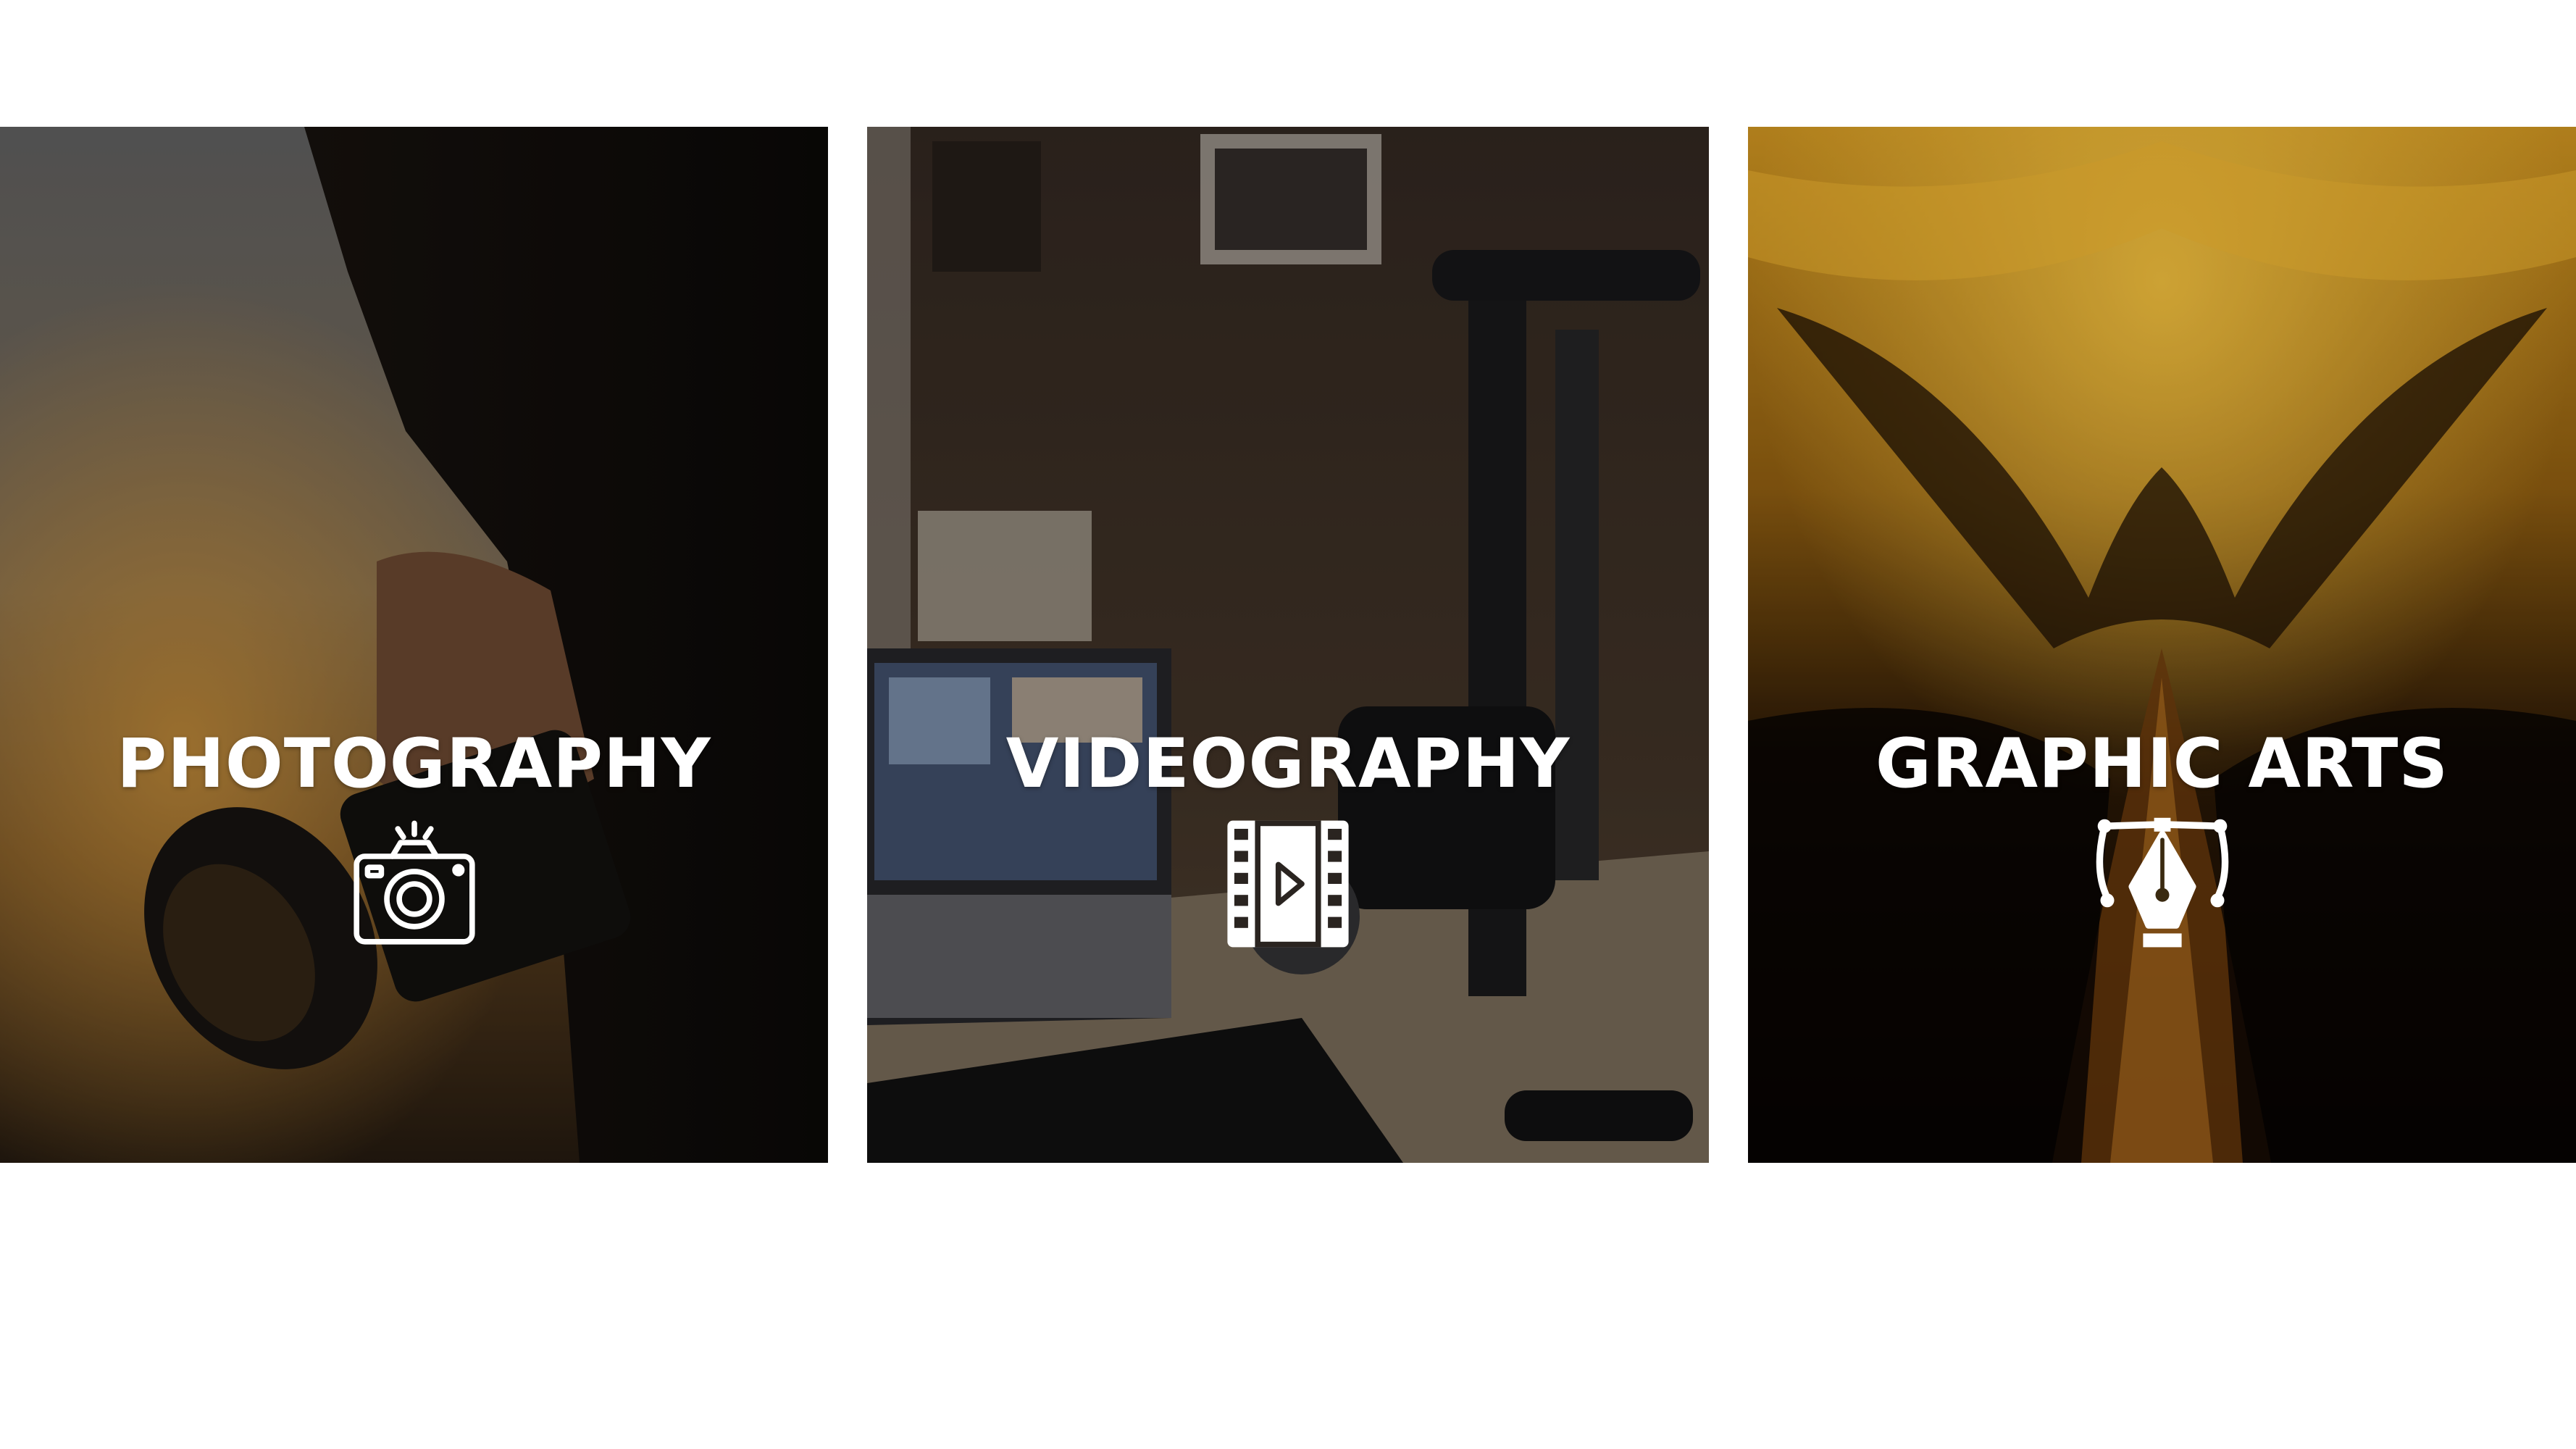  What do you see at coordinates (1288, 884) in the screenshot?
I see `film-play-icon` at bounding box center [1288, 884].